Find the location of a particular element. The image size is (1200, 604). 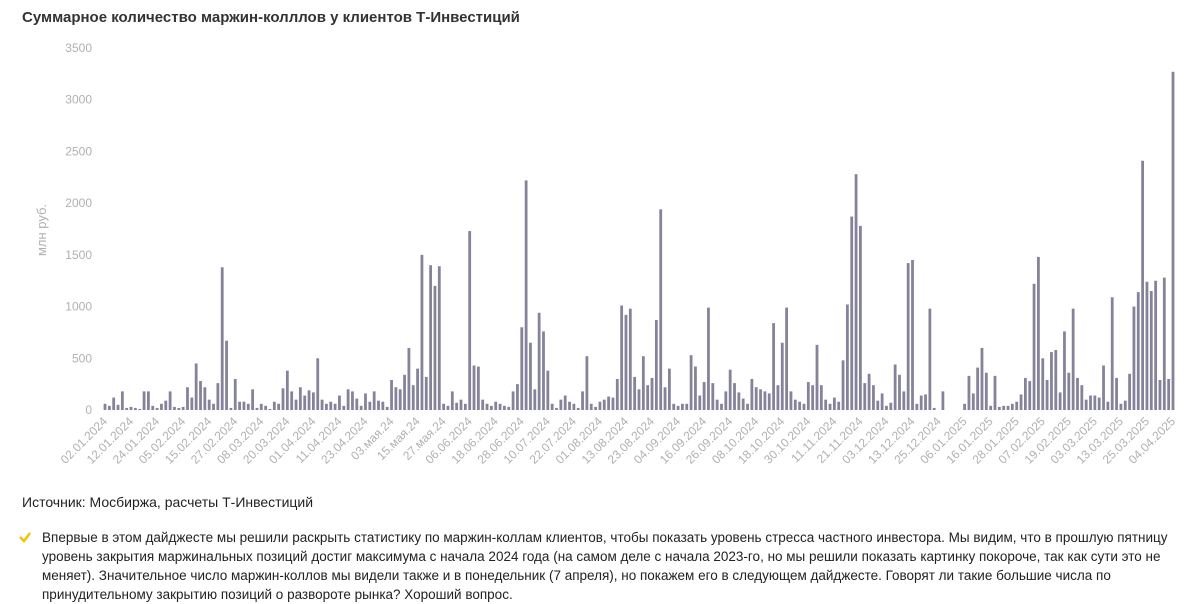

y-tick-label: 3000 is located at coordinates (78, 100).